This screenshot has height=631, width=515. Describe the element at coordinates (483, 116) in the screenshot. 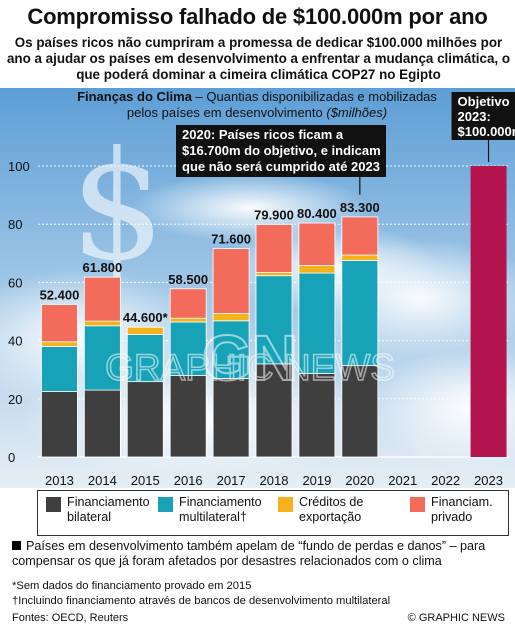

I see `target-callout-box` at that location.